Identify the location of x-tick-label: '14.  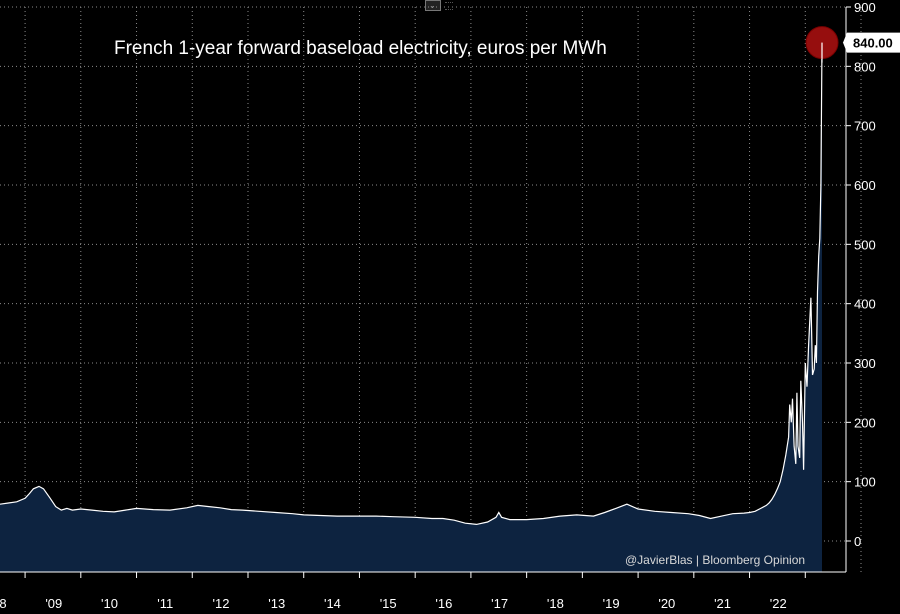
(332, 603).